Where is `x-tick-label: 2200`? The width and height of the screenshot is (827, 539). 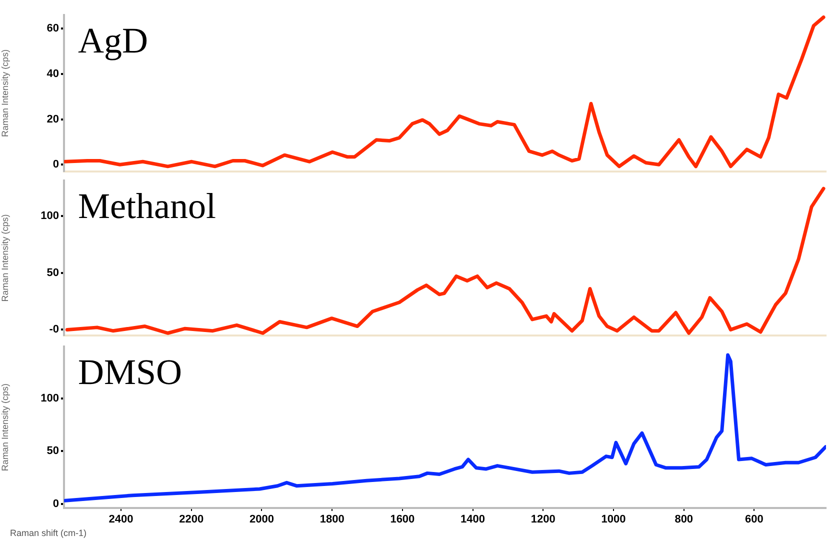
x-tick-label: 2200 is located at coordinates (191, 520).